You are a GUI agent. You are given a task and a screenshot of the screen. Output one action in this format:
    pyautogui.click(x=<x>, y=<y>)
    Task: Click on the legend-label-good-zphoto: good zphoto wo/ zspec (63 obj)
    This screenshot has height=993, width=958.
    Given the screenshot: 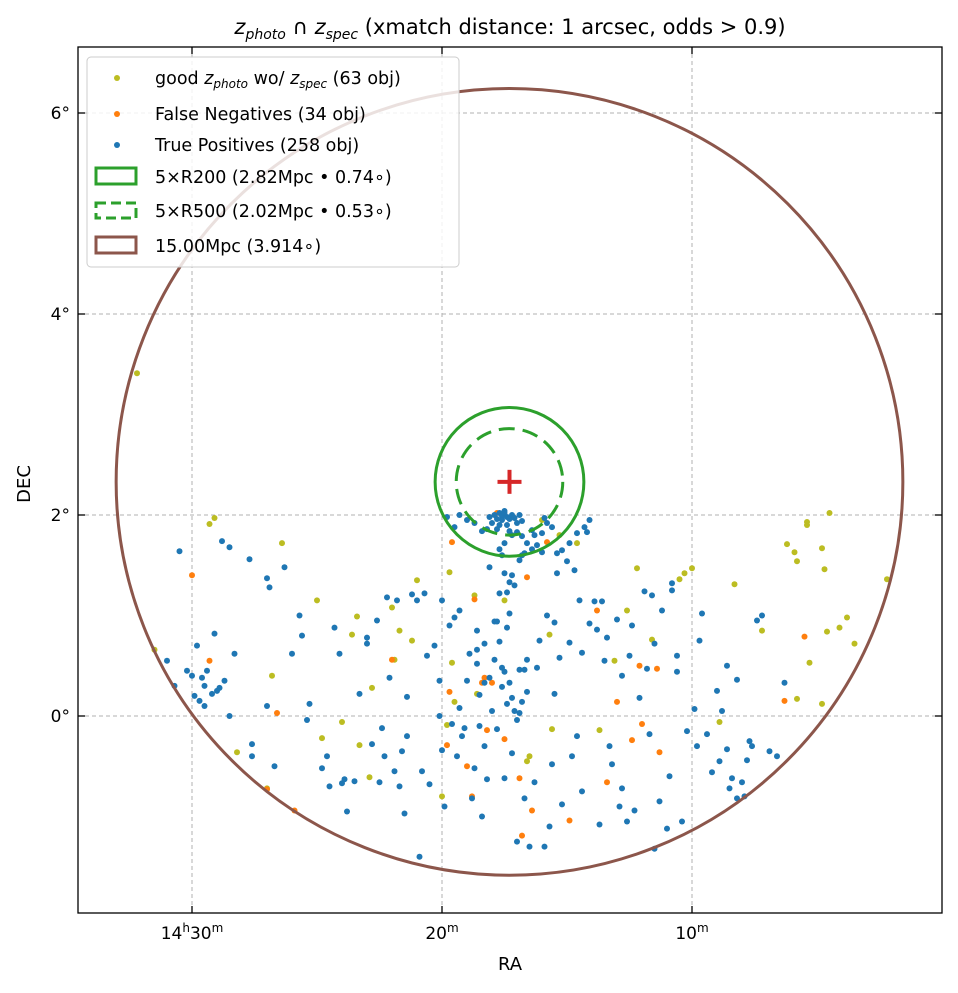 What is the action you would take?
    pyautogui.click(x=278, y=80)
    